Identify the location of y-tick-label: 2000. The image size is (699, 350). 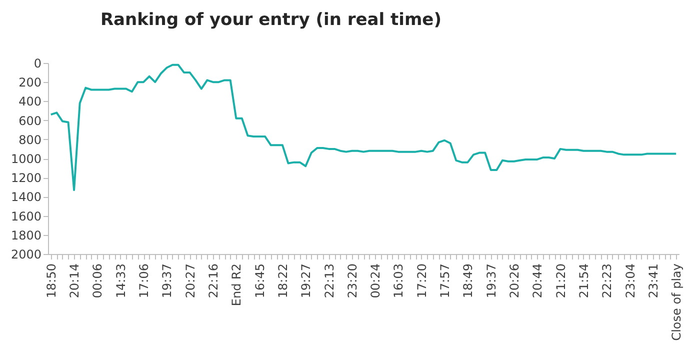
(26, 255).